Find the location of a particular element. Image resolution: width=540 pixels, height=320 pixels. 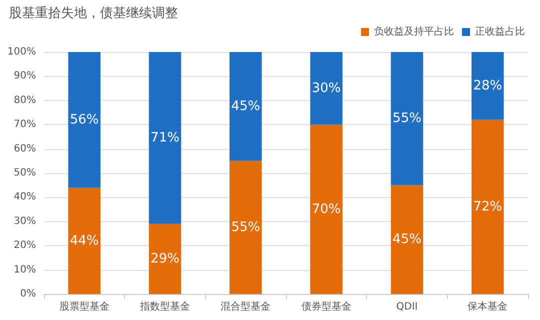

text: 28% is located at coordinates (487, 86).